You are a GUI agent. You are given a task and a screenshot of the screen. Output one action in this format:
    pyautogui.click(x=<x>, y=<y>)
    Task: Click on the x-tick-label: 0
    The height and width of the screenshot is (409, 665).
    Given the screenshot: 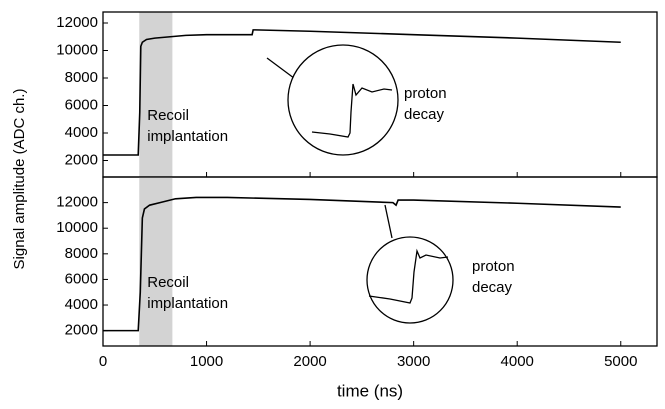 What is the action you would take?
    pyautogui.click(x=103, y=361)
    